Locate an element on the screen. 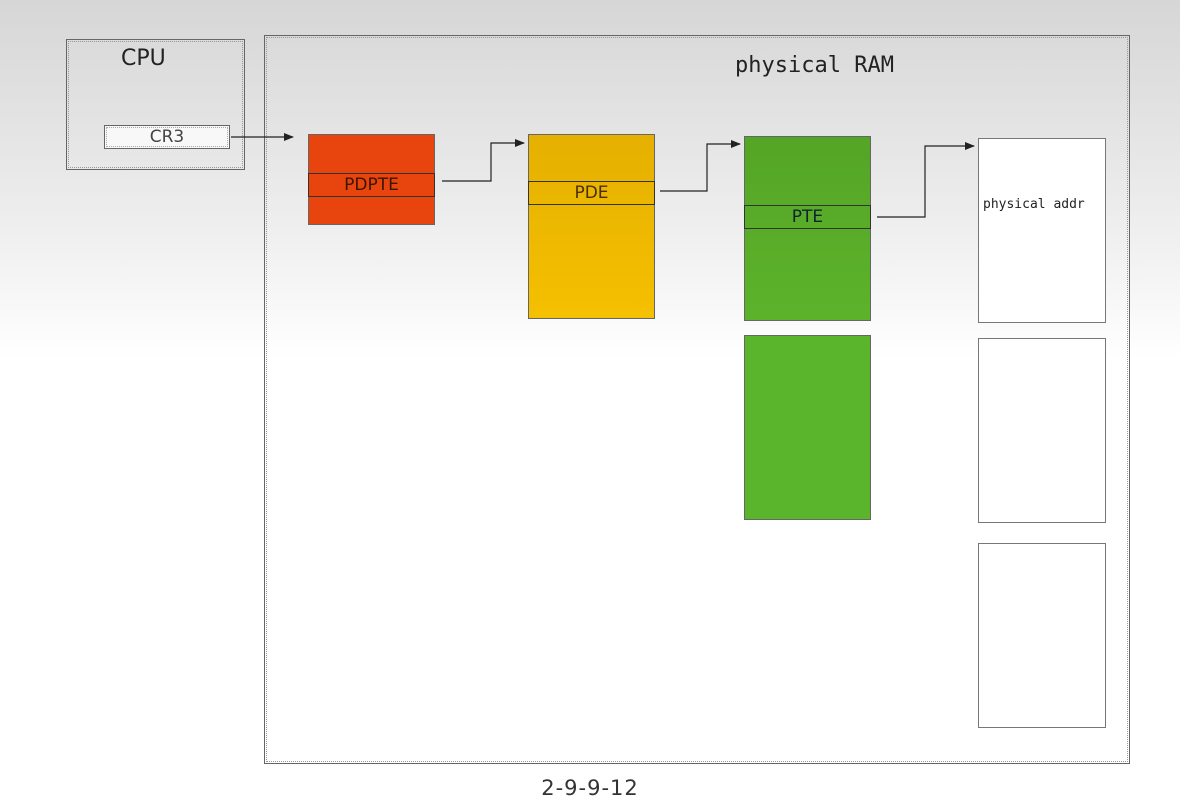  physical-addr-label: physical addr is located at coordinates (1034, 204).